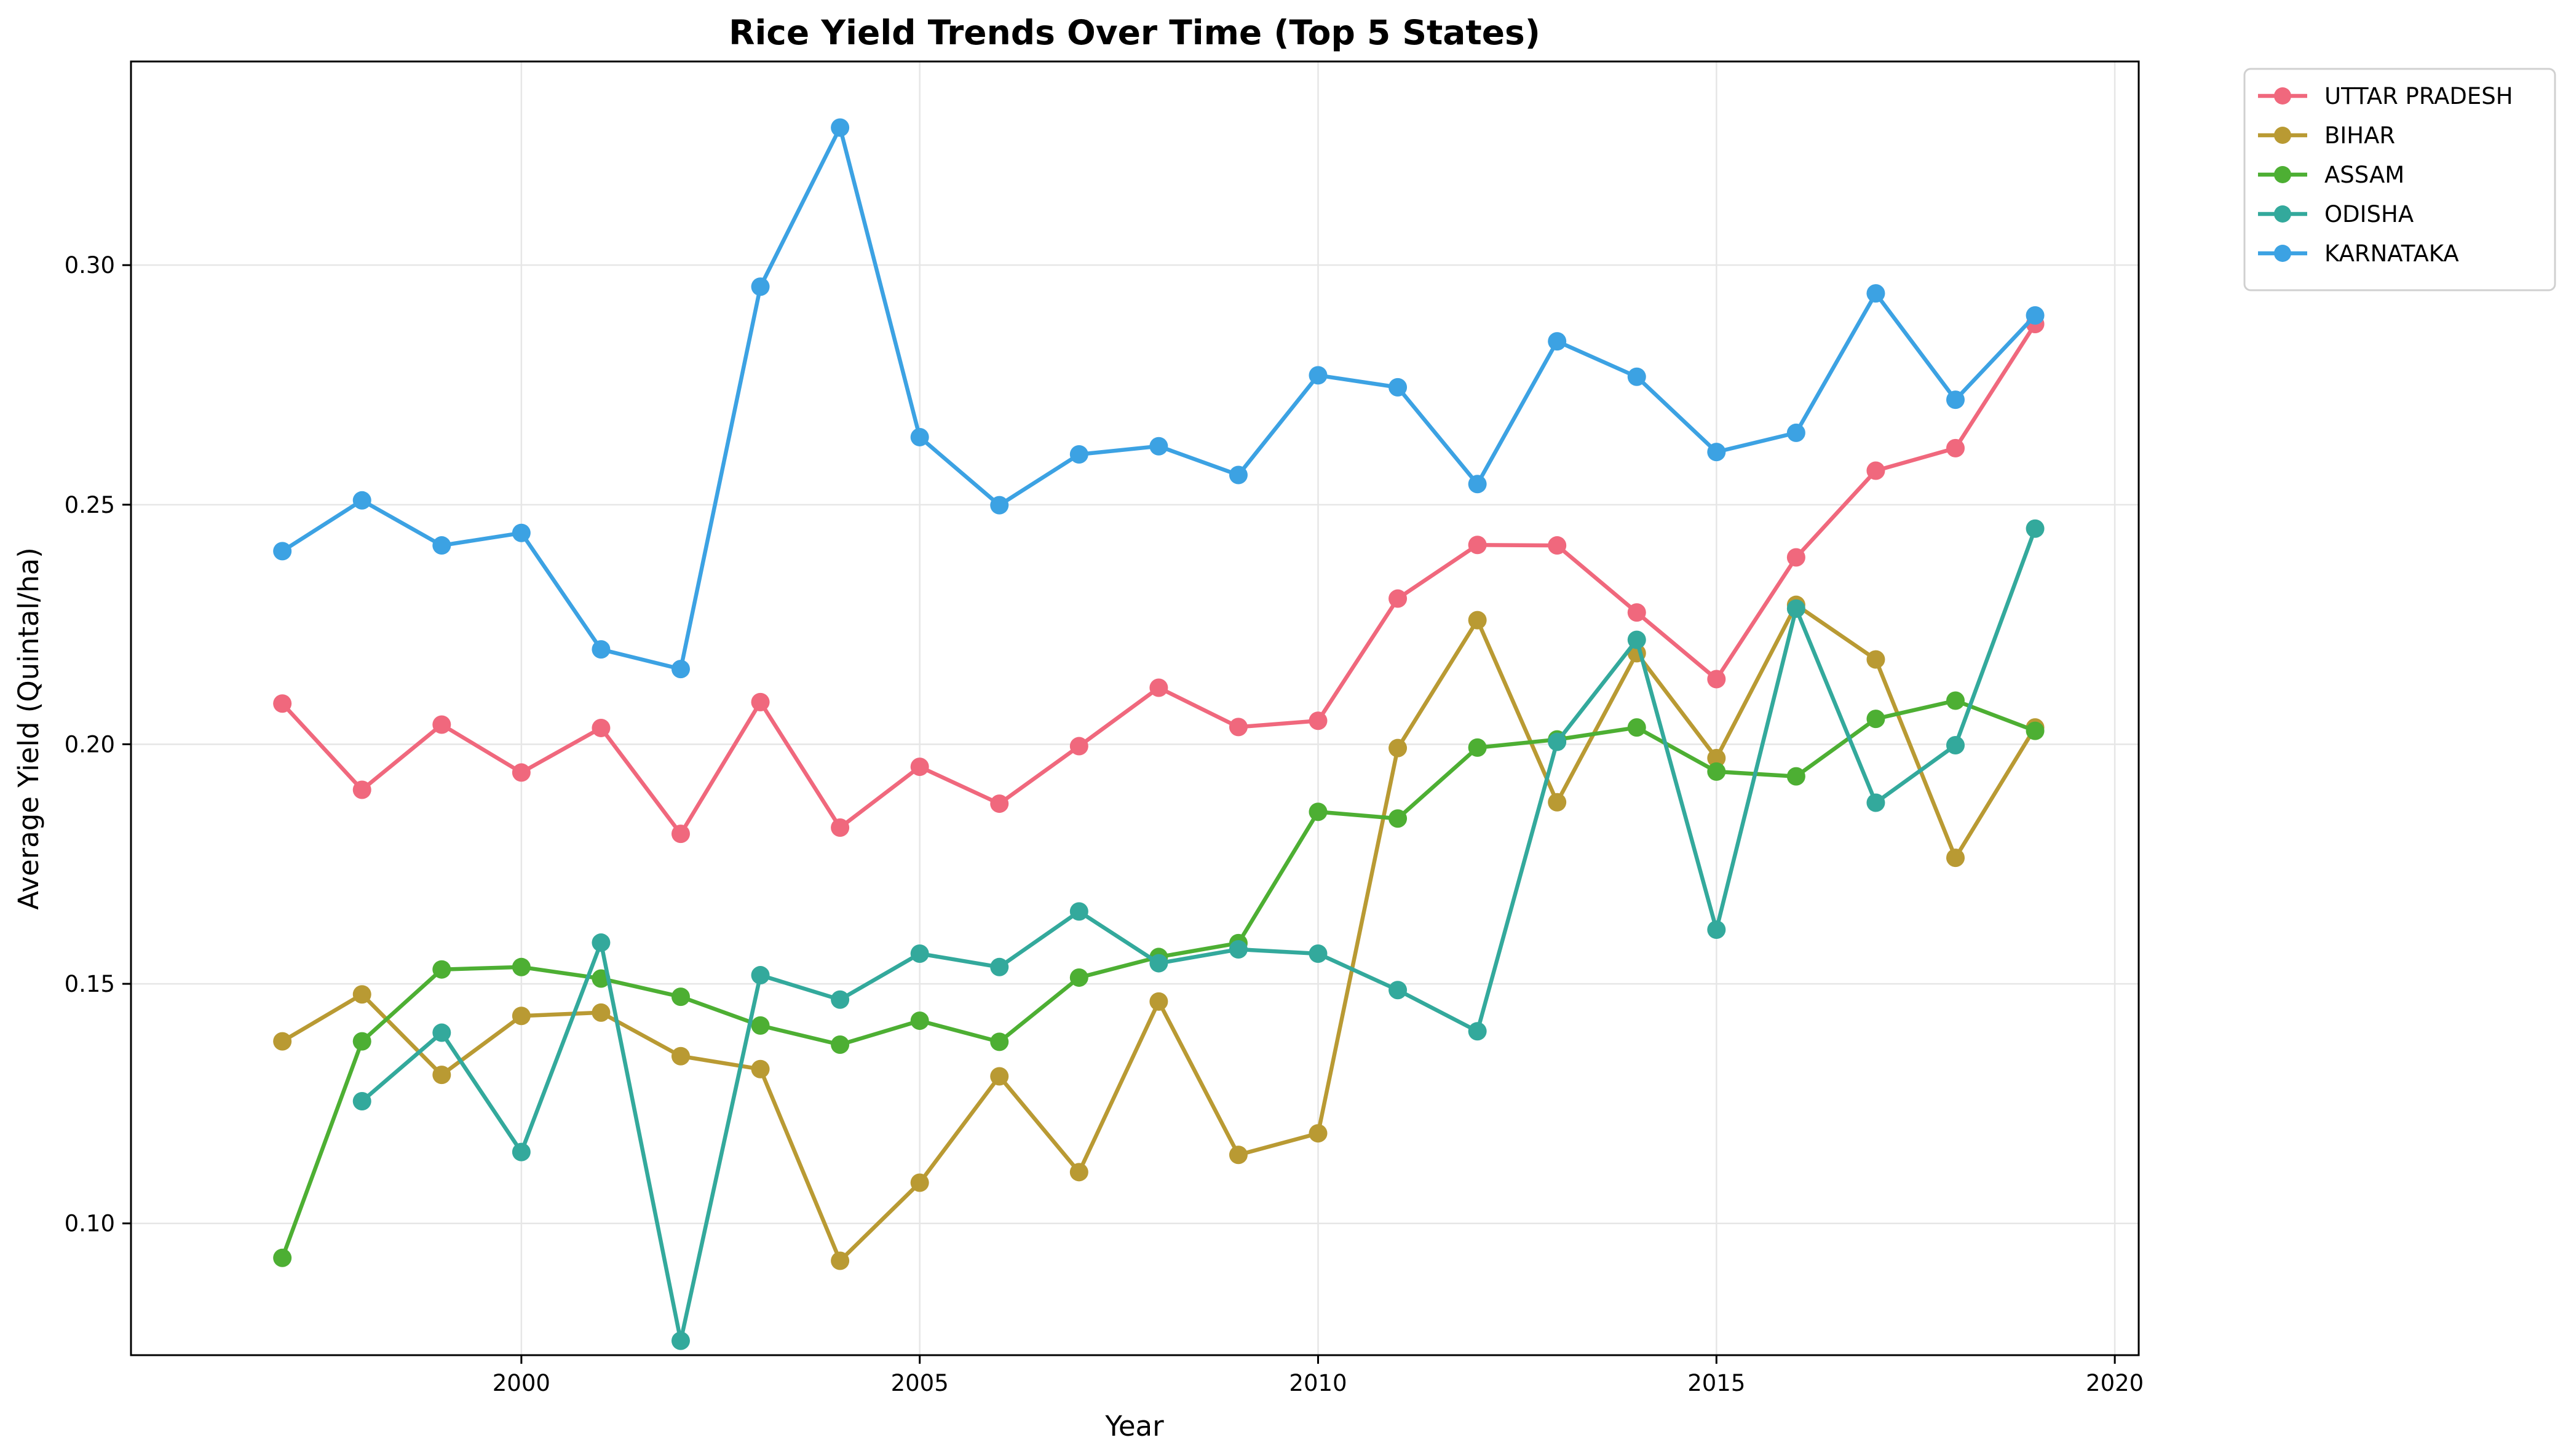 The image size is (2563, 1456). I want to click on legend-label: BIHAR, so click(2359, 135).